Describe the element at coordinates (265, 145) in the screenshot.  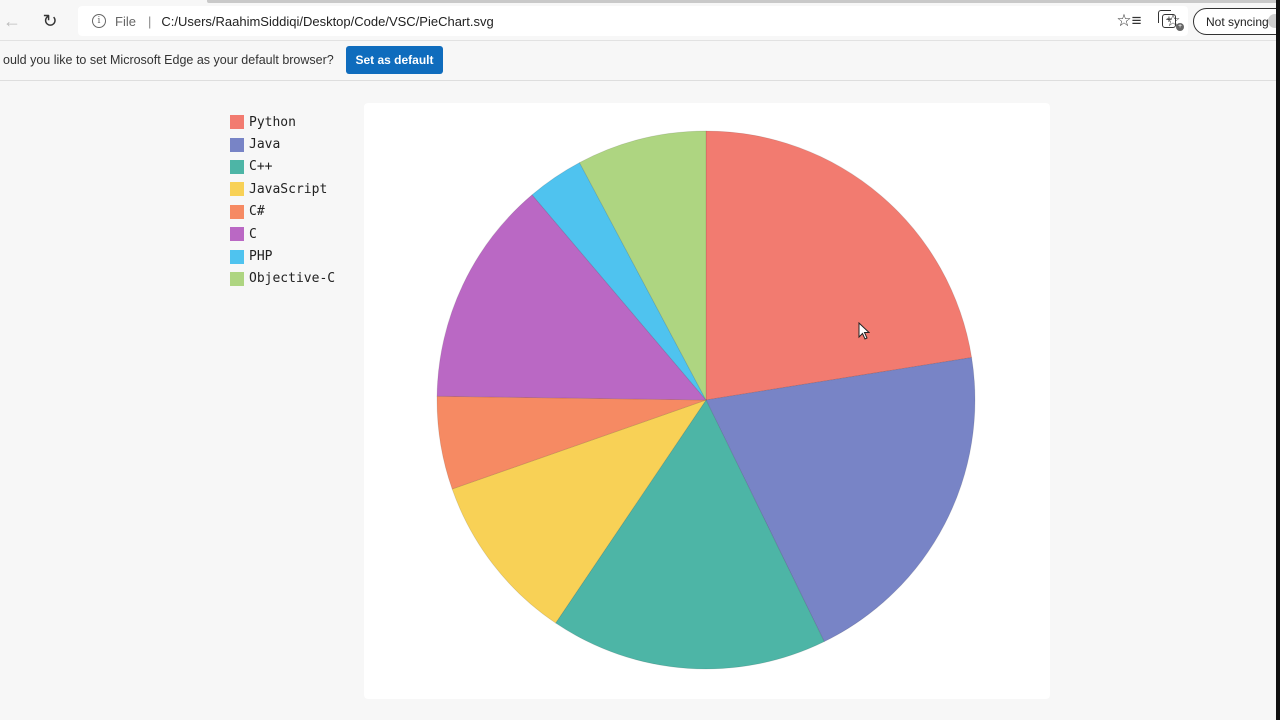
I see `legend-label: Java` at that location.